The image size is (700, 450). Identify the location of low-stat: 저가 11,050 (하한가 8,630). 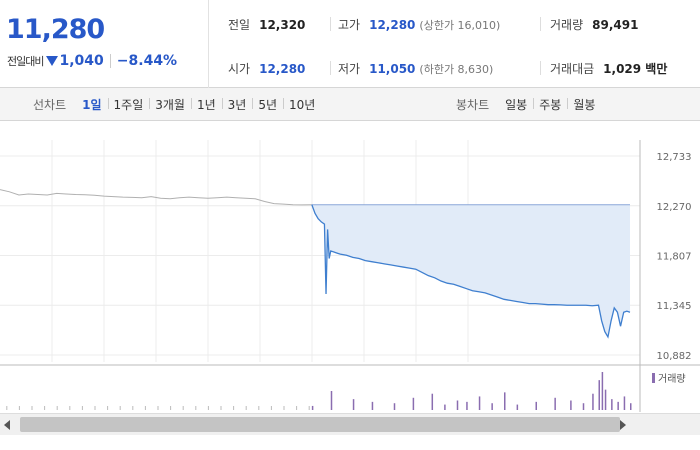
(415, 68).